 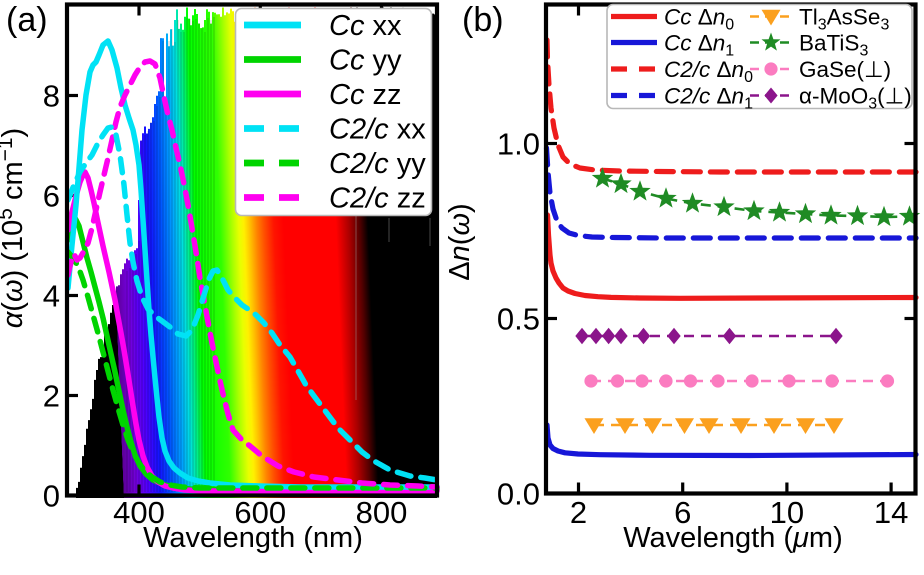 What do you see at coordinates (51, 296) in the screenshot?
I see `svg-text: 4` at bounding box center [51, 296].